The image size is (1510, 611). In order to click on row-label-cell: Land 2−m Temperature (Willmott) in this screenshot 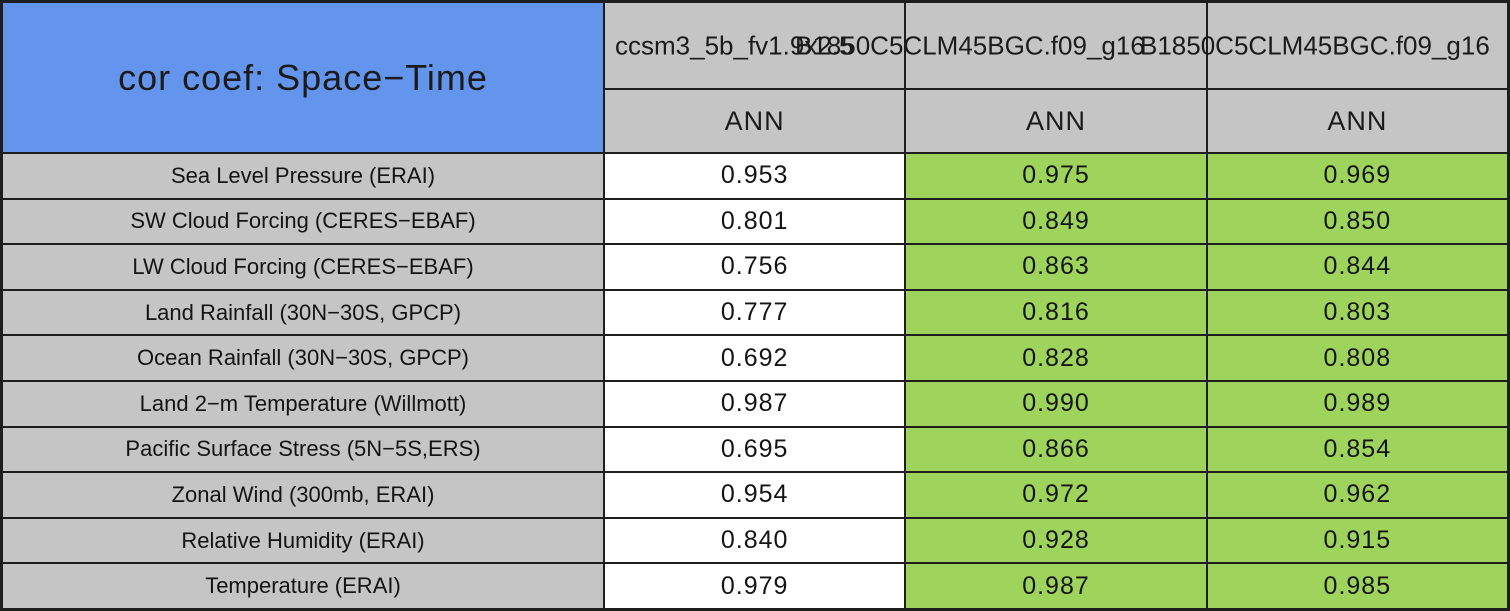, I will do `click(303, 403)`.